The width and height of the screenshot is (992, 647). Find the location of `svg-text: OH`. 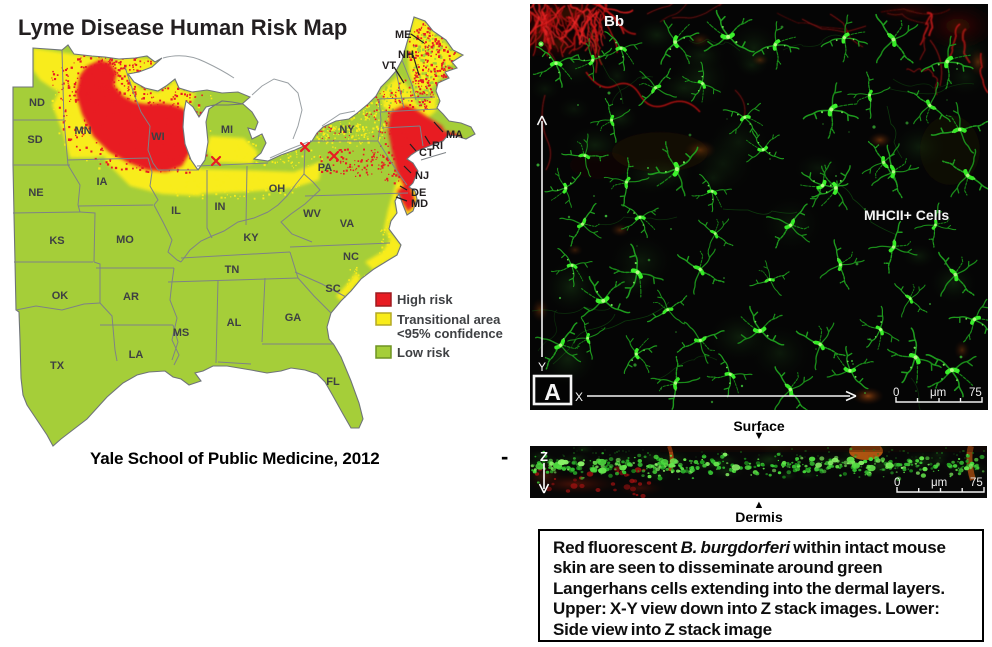

svg-text: OH is located at coordinates (277, 189).